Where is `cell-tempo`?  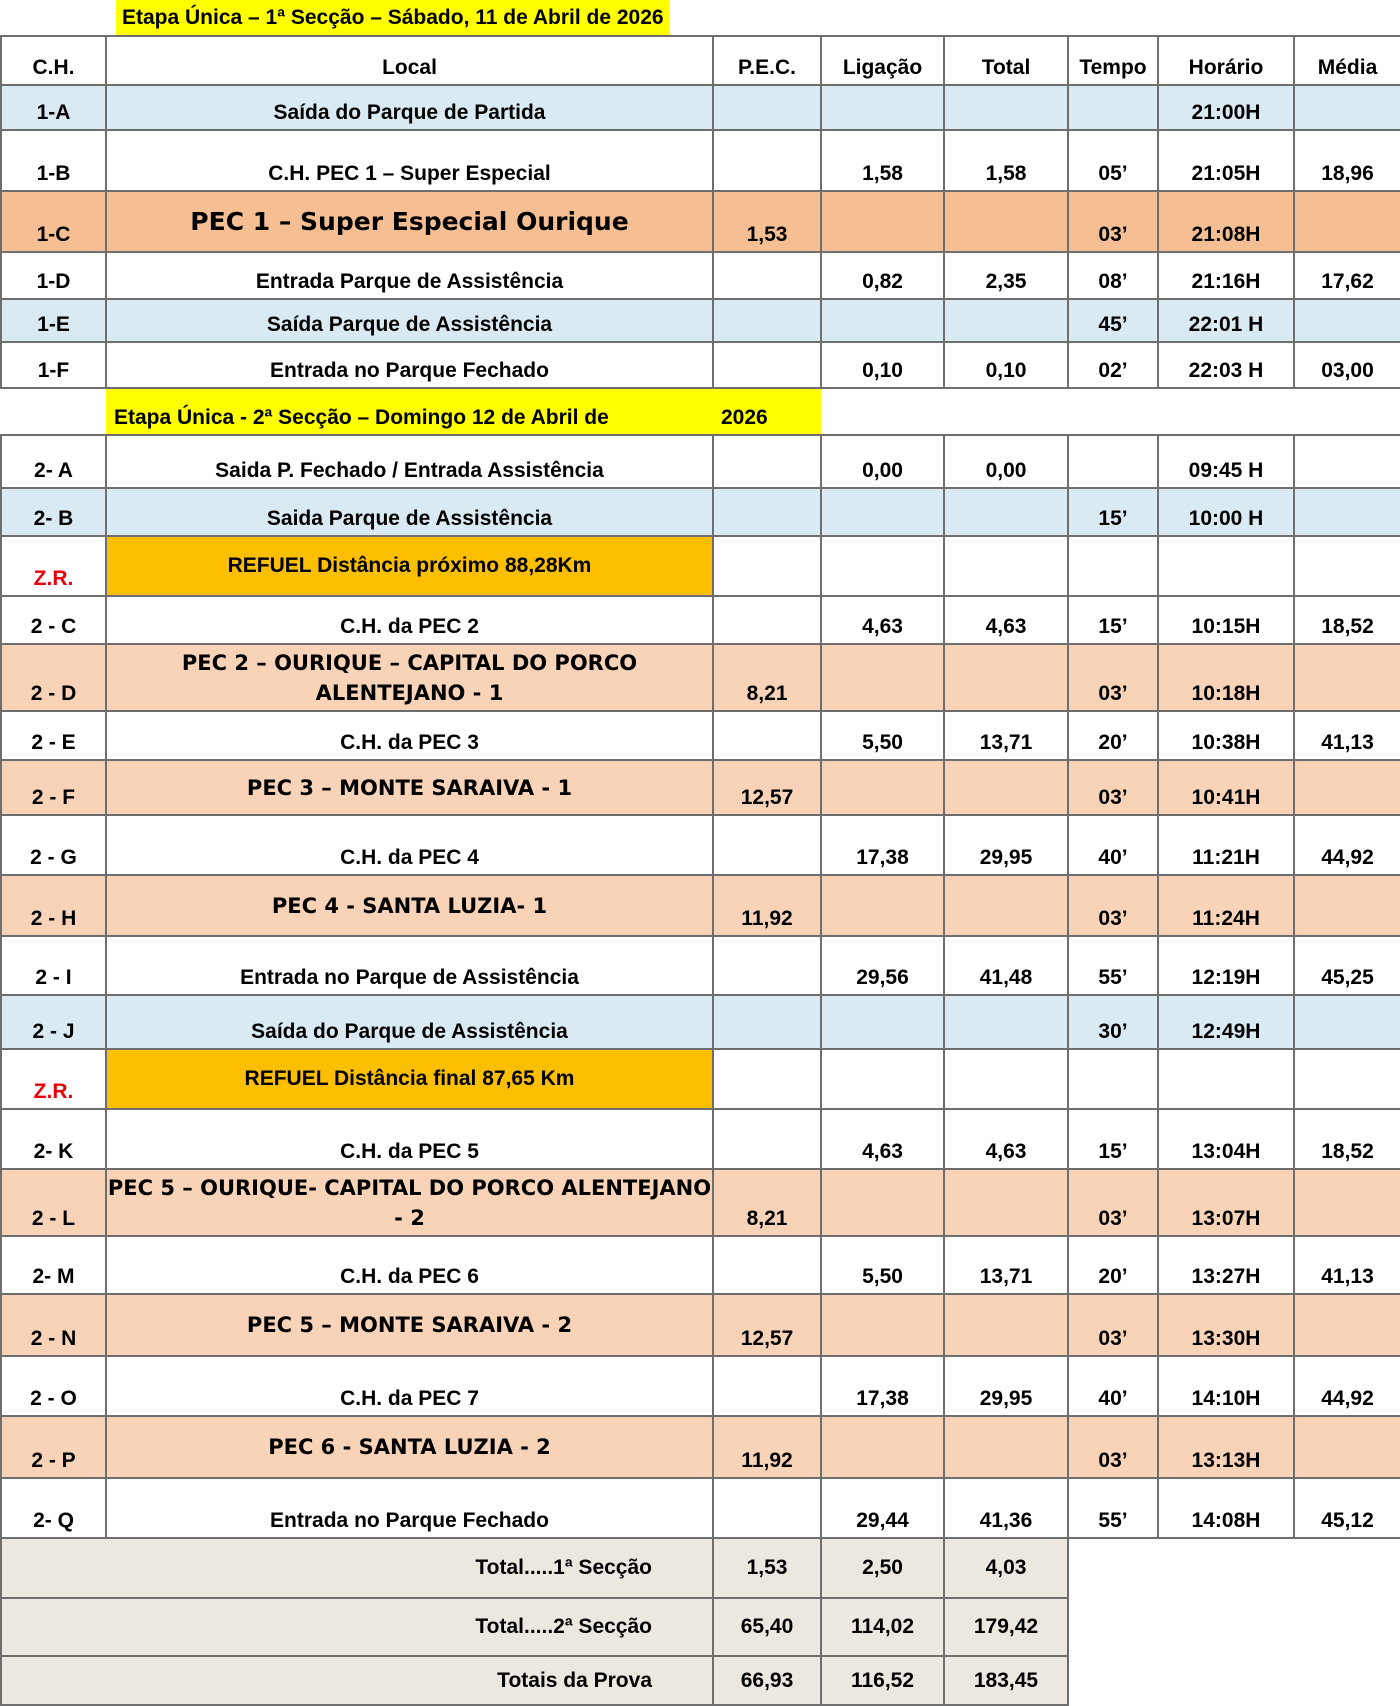 cell-tempo is located at coordinates (1113, 107).